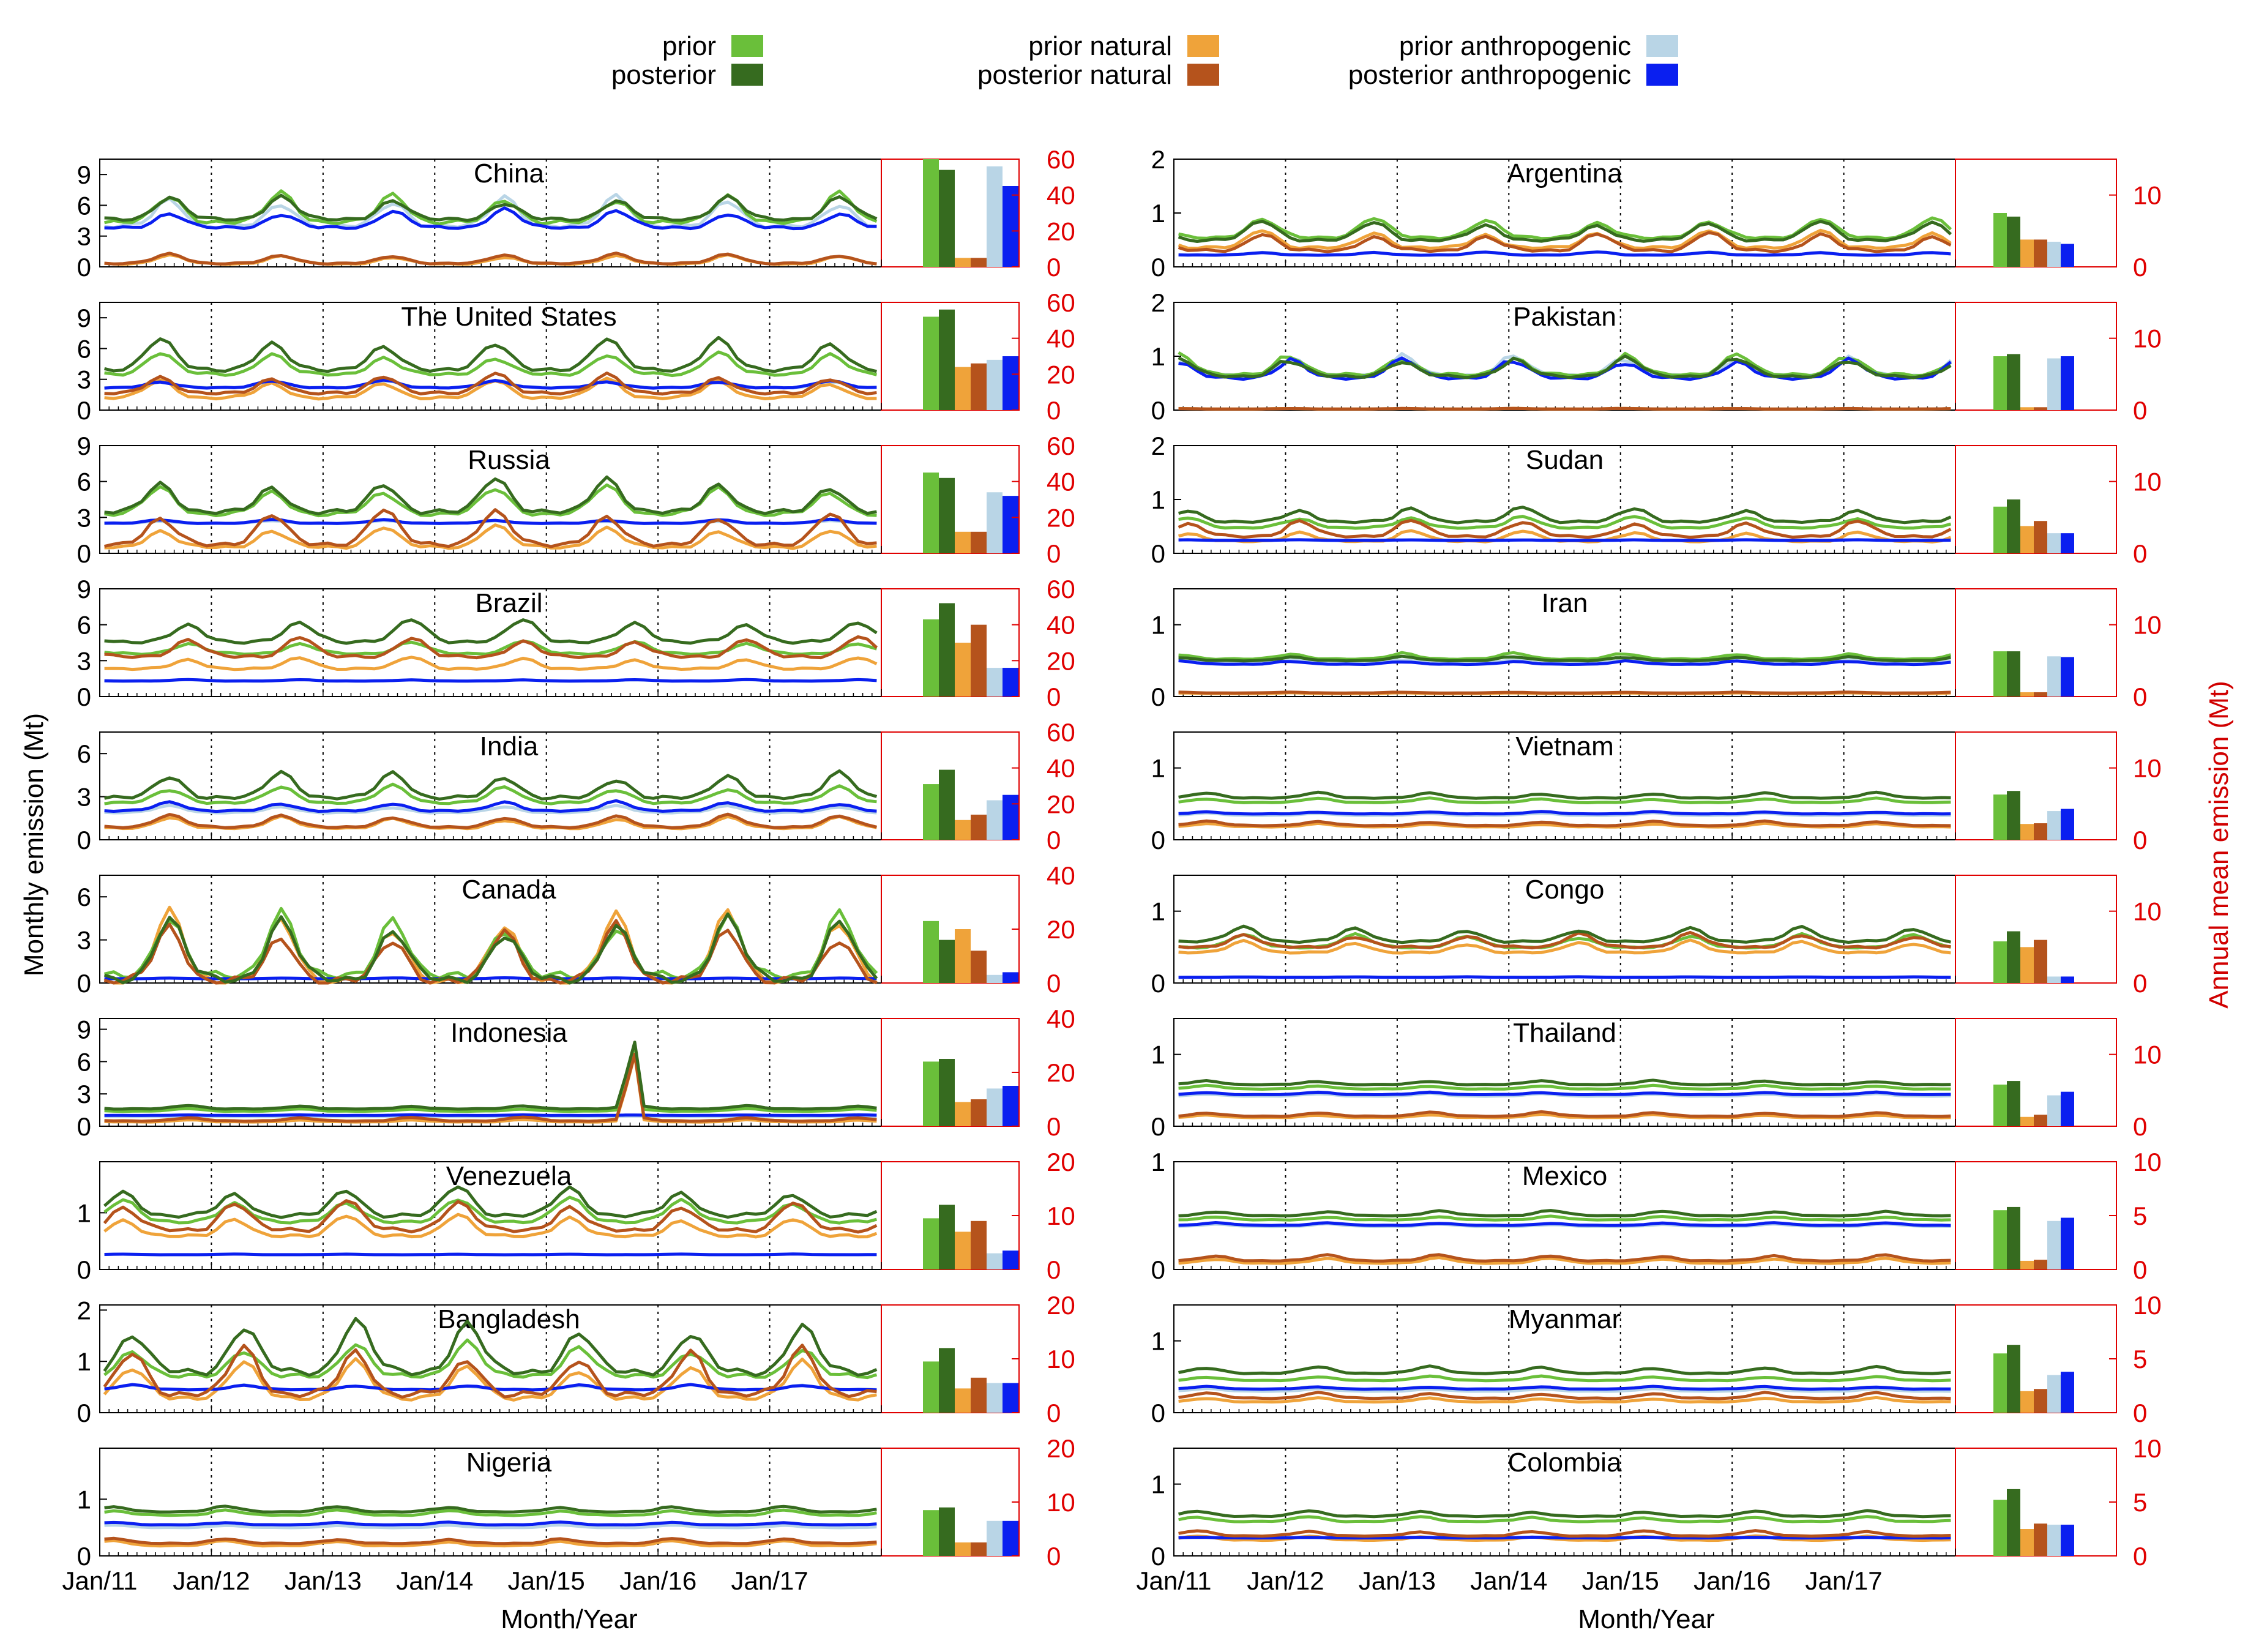 The height and width of the screenshot is (1652, 2248). Describe the element at coordinates (1565, 890) in the screenshot. I see `panel-title: Congo` at that location.